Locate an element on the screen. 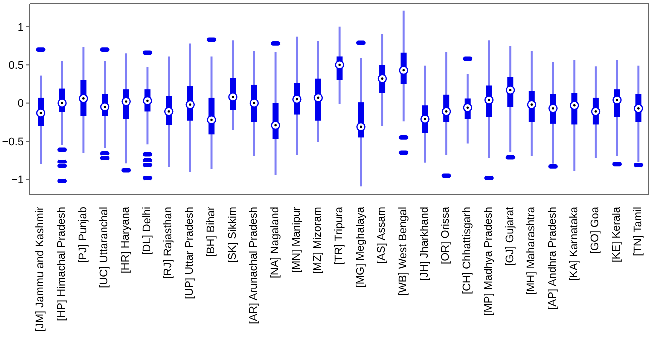 This screenshot has width=653, height=345. x-tick-label: [AP] Andhra Pradesh is located at coordinates (552, 258).